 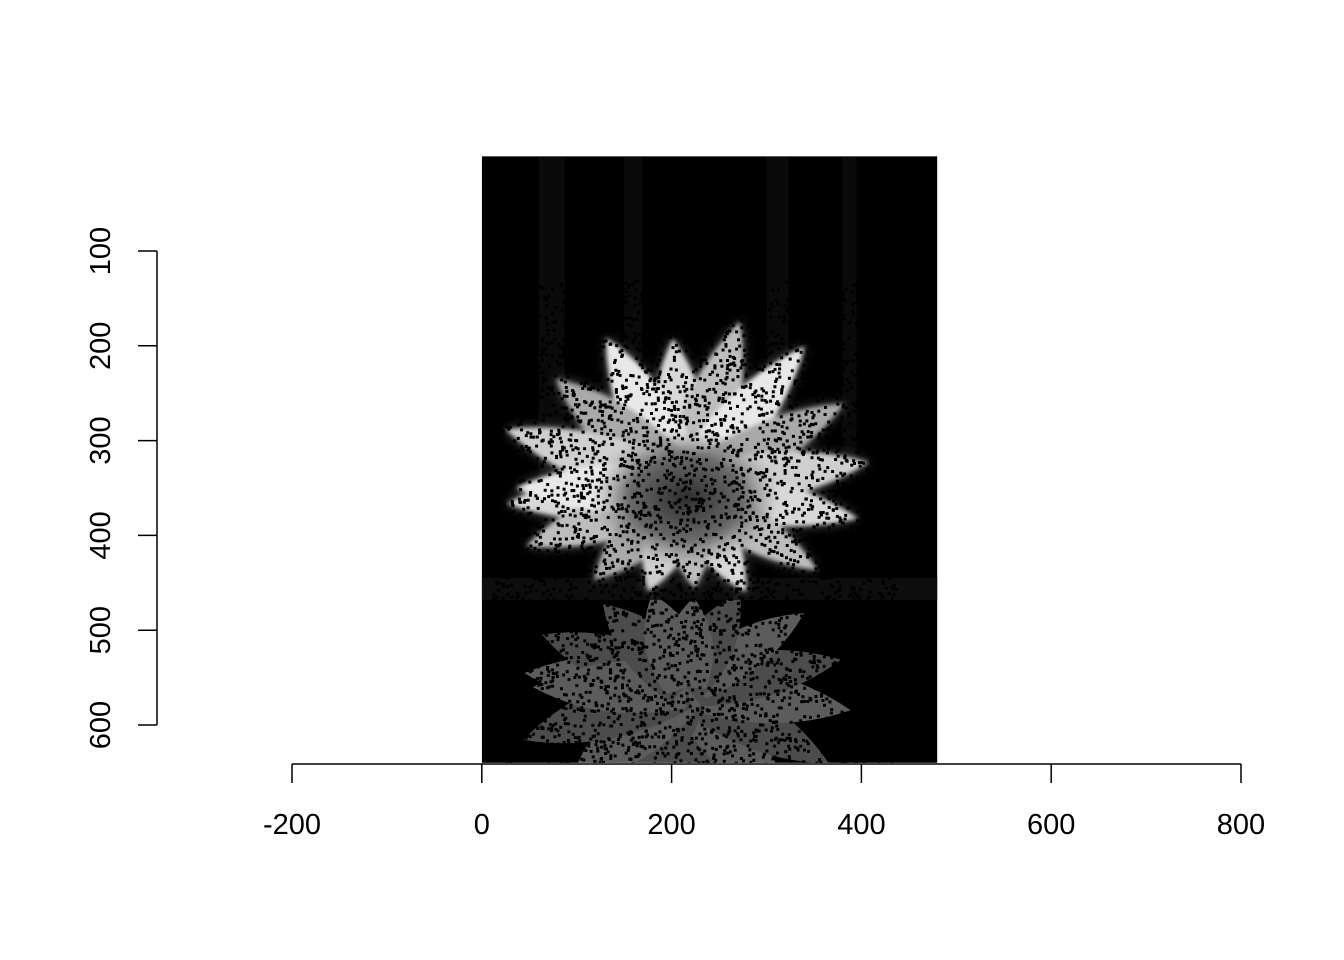 What do you see at coordinates (1051, 825) in the screenshot?
I see `x-tick-label: 600` at bounding box center [1051, 825].